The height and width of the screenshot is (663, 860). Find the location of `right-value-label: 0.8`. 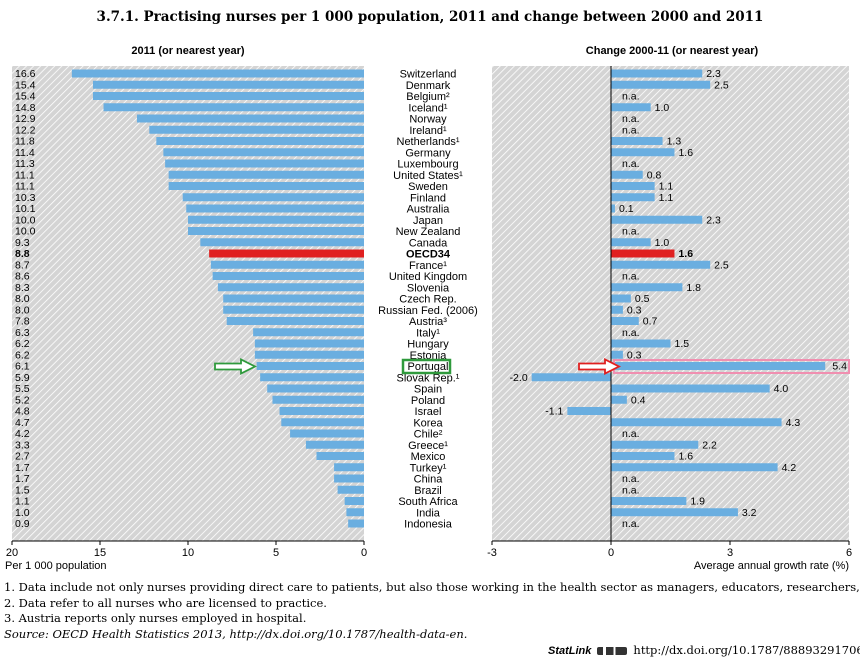

right-value-label: 0.8 is located at coordinates (654, 175).